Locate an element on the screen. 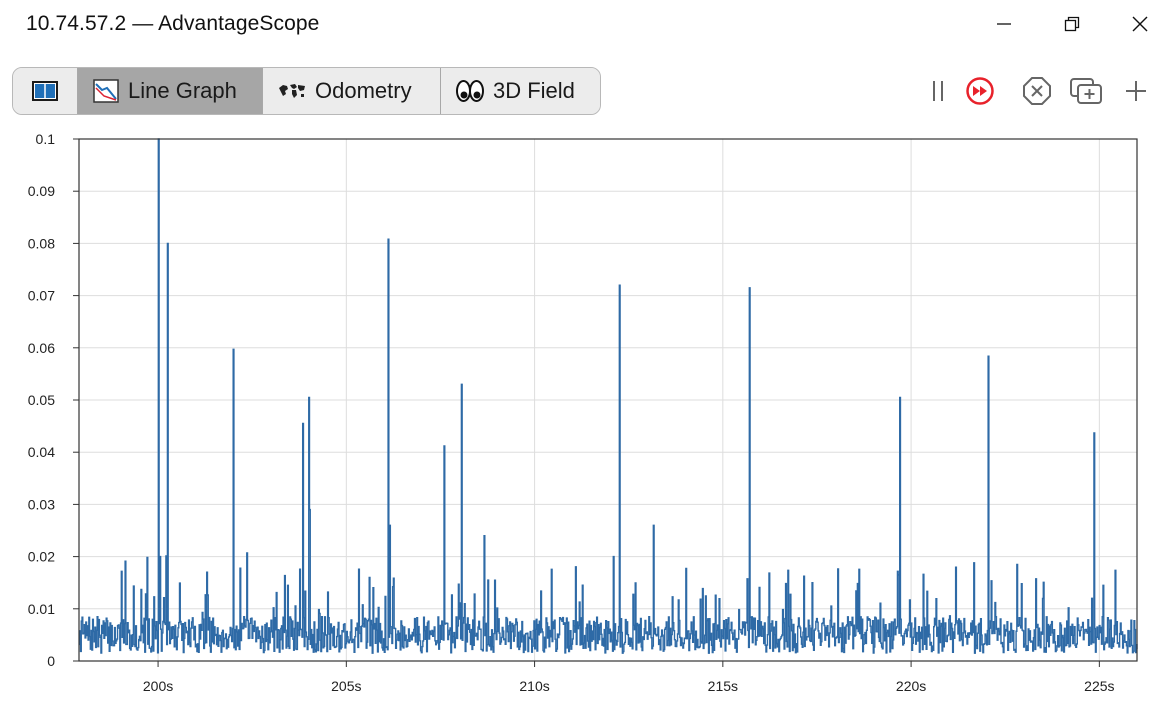 This screenshot has height=708, width=1158. close-circle-icon is located at coordinates (1037, 91).